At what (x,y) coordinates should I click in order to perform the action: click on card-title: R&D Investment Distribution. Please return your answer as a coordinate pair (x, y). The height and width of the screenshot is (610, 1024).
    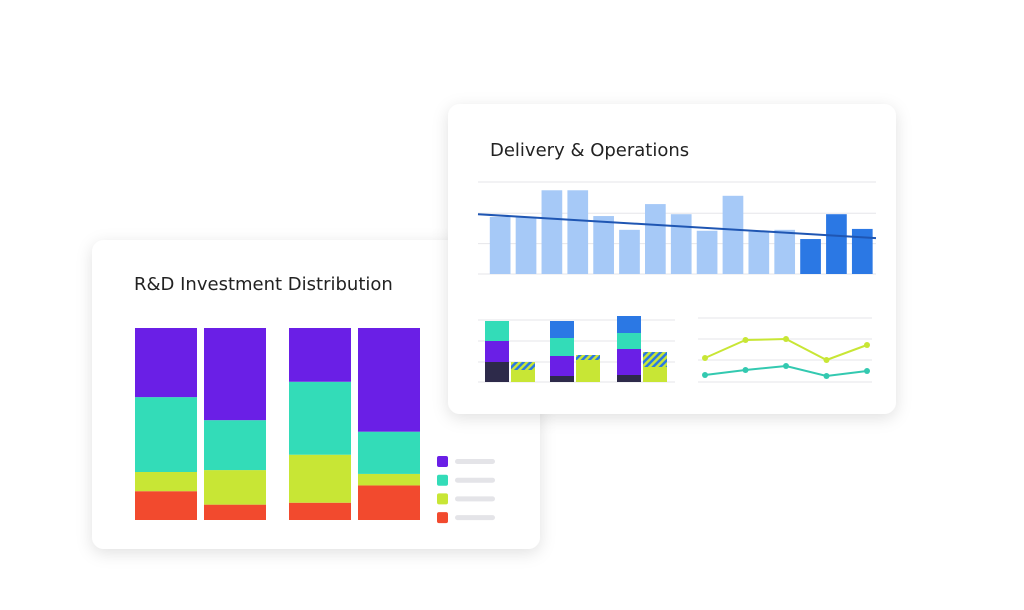
    Looking at the image, I should click on (263, 284).